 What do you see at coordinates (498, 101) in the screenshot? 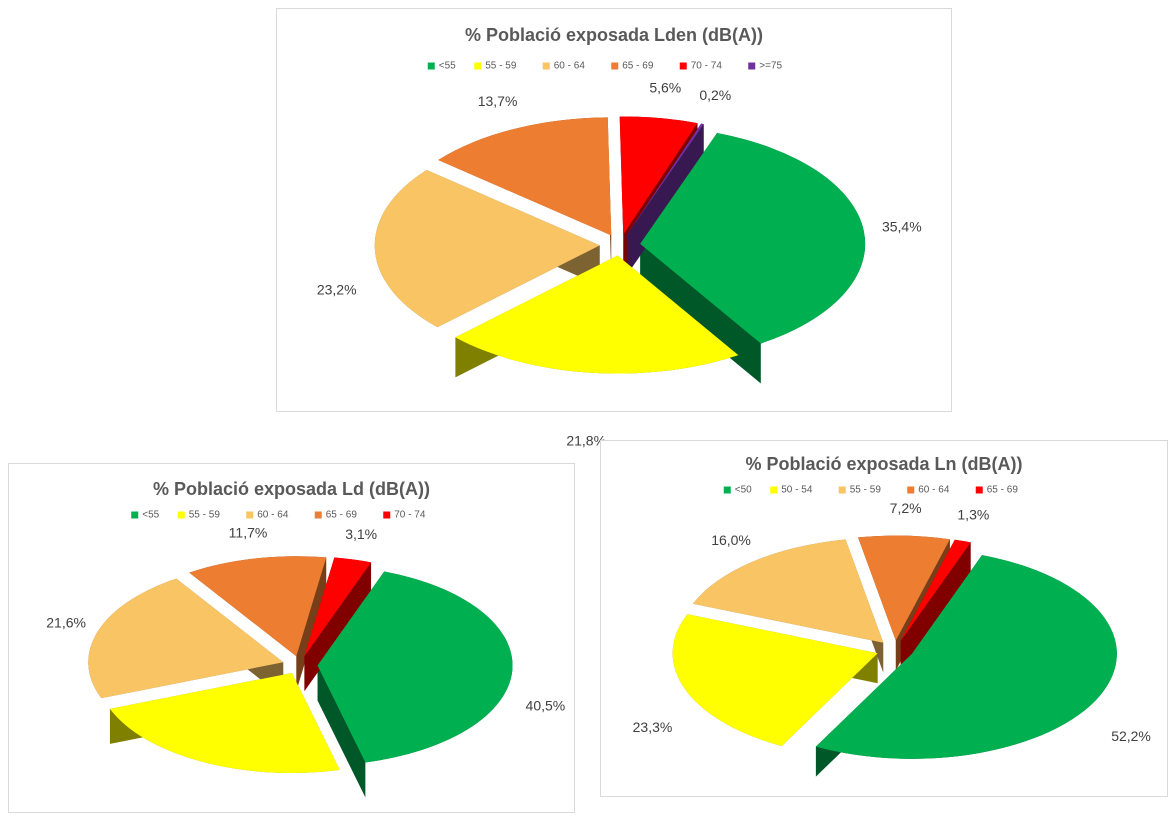
I see `data-label: 13,7%` at bounding box center [498, 101].